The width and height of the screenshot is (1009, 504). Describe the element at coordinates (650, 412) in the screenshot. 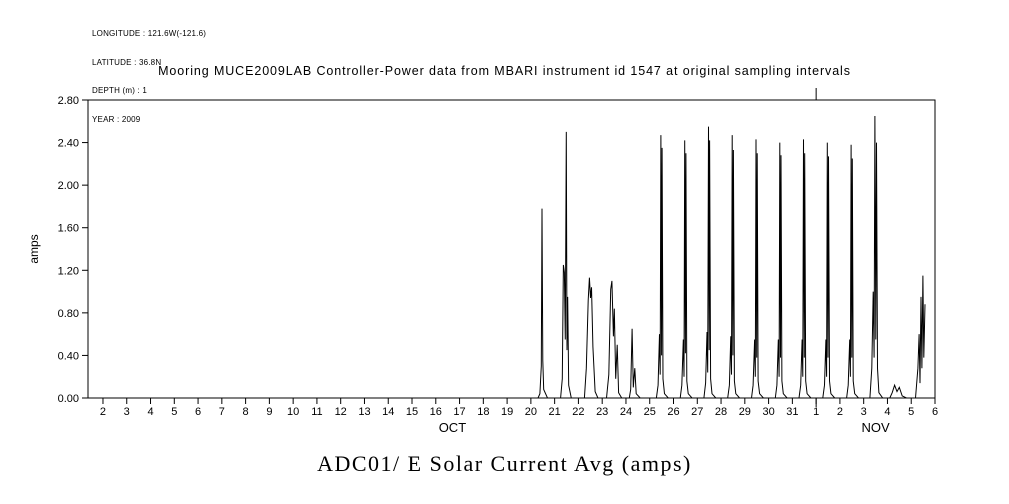

I see `x-axis-tick-label: 25` at that location.